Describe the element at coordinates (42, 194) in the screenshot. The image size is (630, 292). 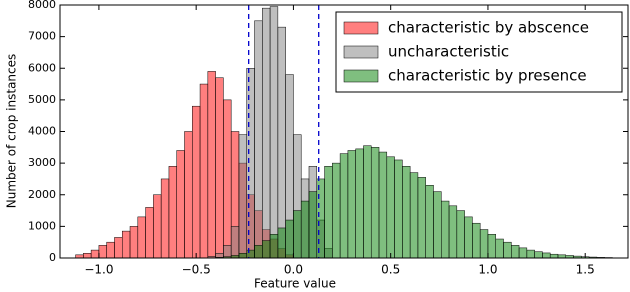
I see `y-tick-label: 2000` at that location.